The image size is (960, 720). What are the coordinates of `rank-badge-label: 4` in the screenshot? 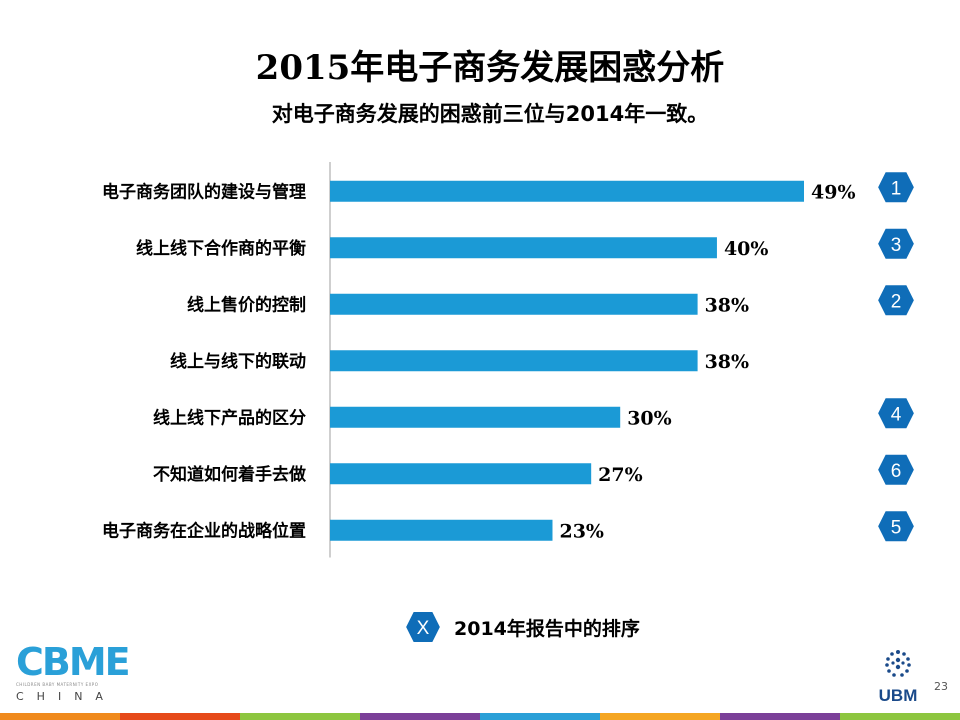 It's located at (896, 414).